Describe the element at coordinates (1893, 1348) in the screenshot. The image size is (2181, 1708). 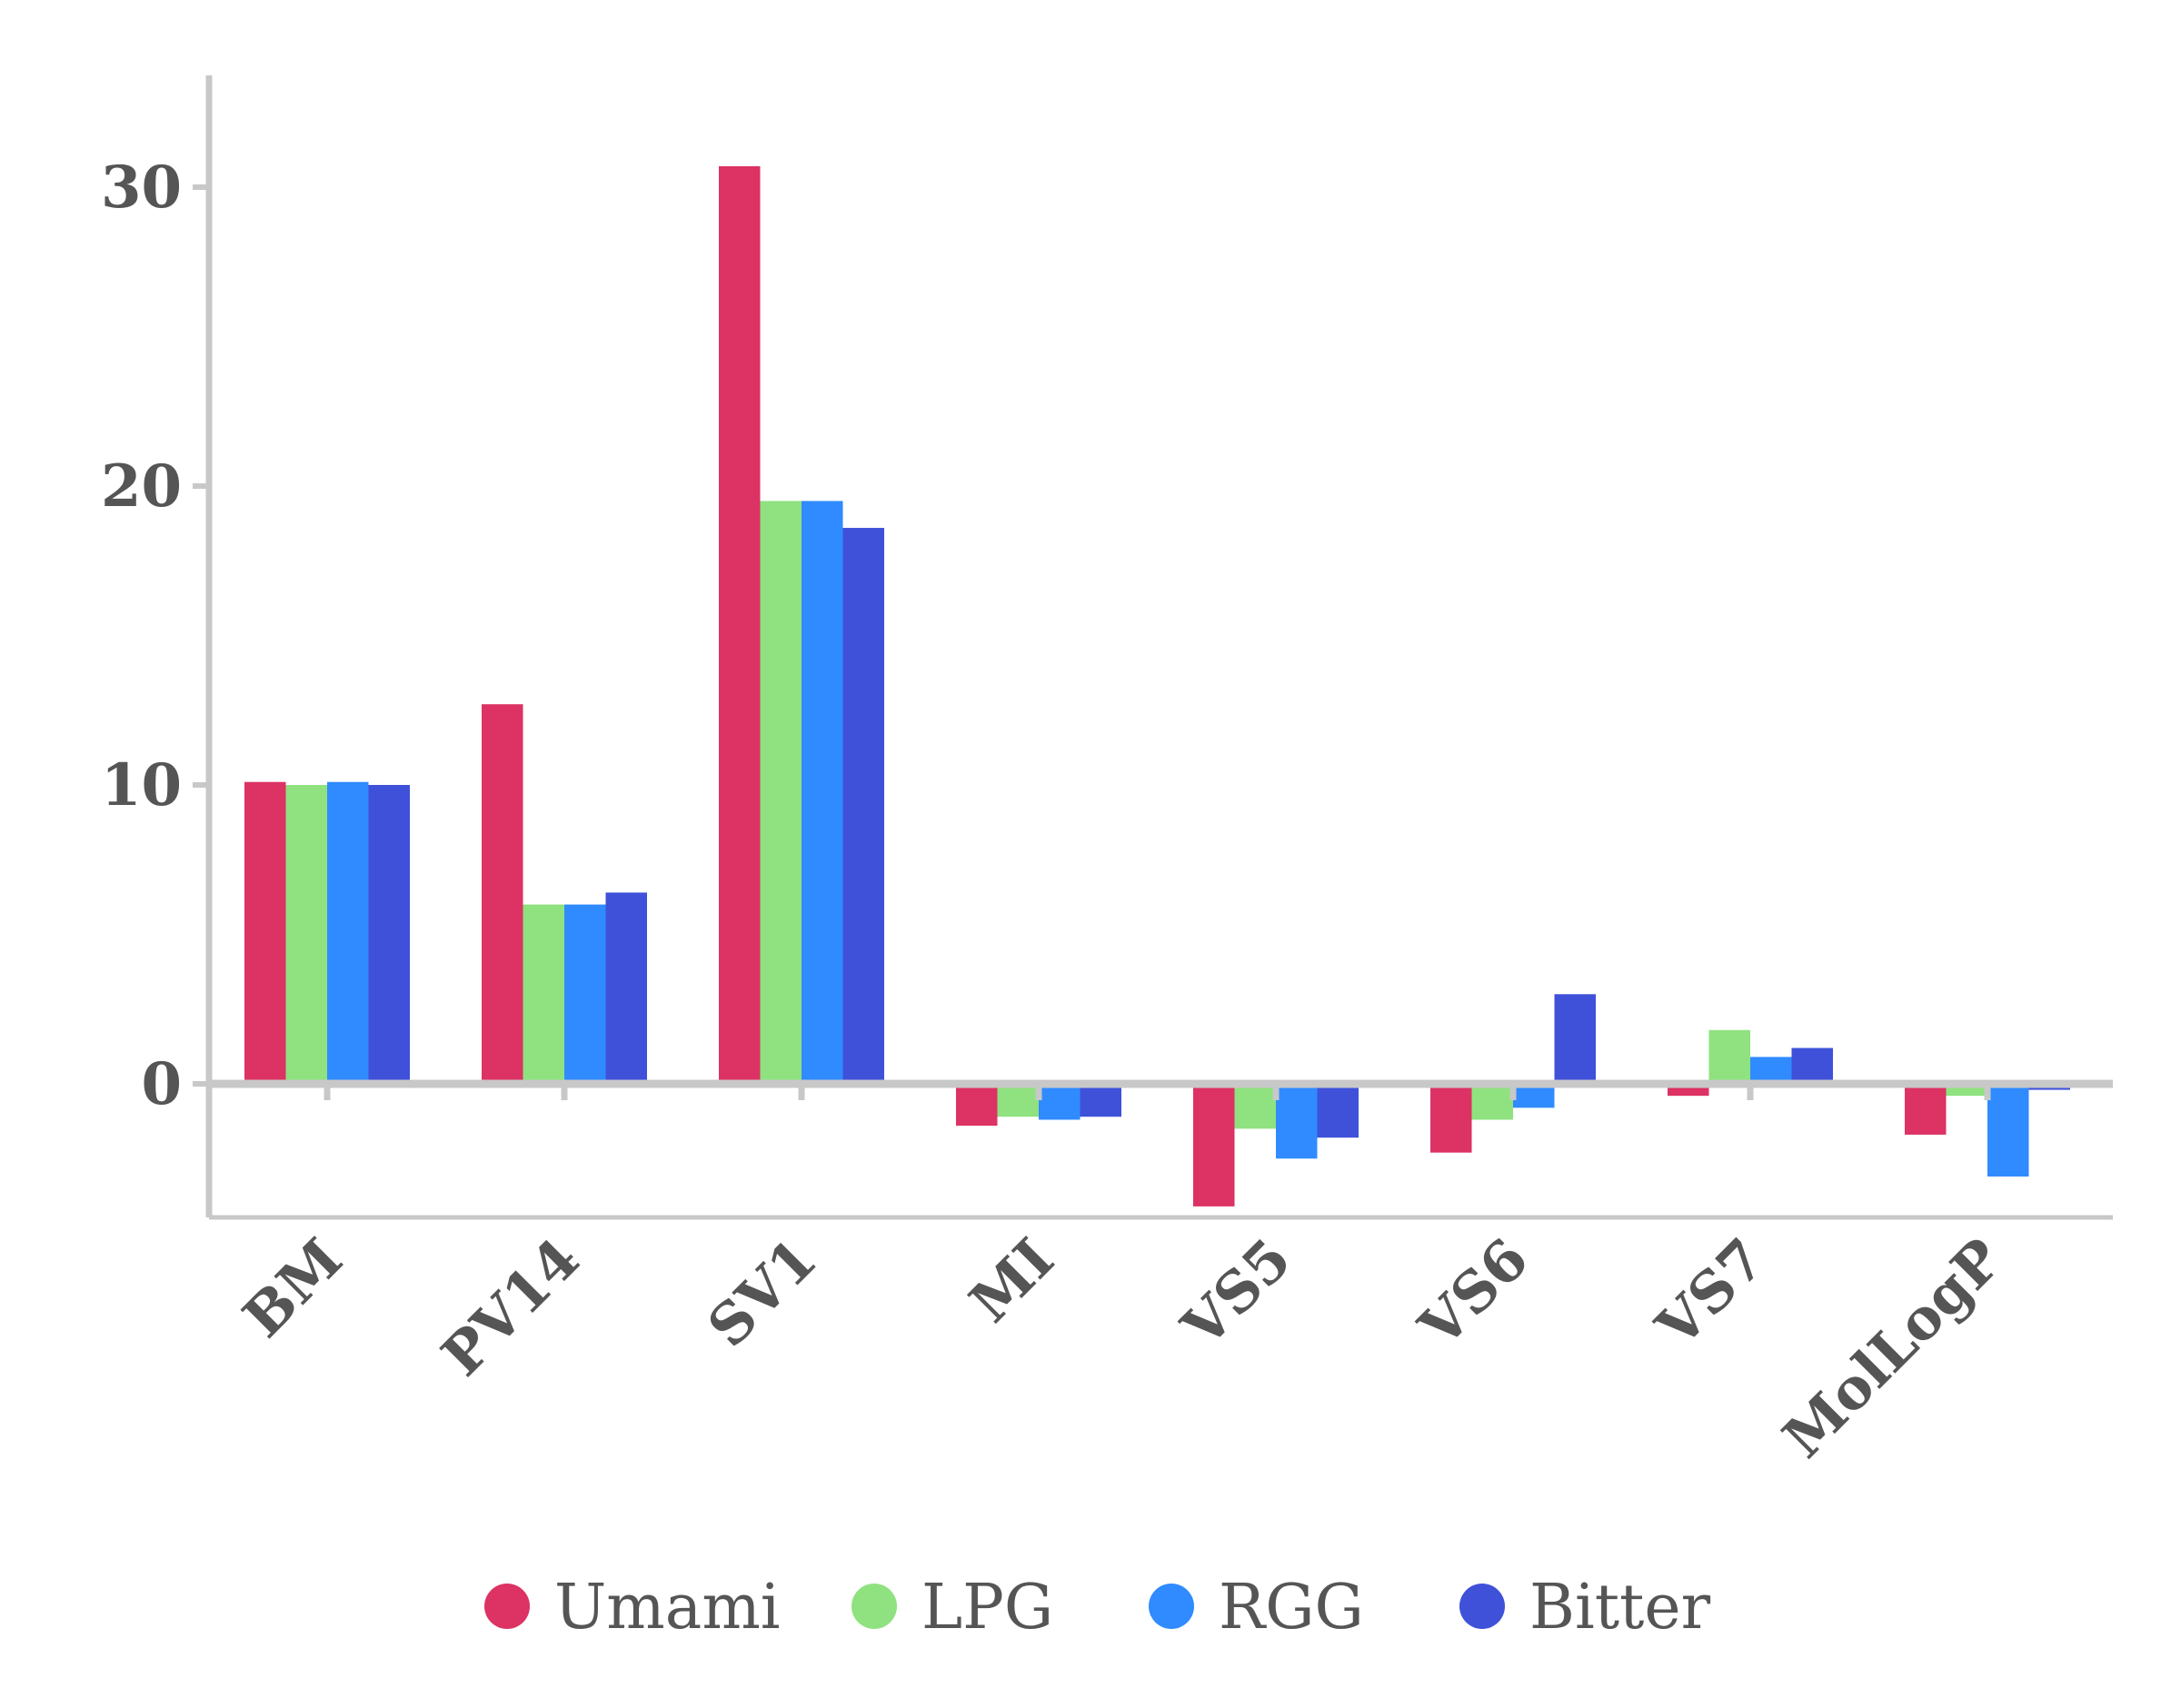
I see `x-tick-label-mollogp: MolLogP` at that location.